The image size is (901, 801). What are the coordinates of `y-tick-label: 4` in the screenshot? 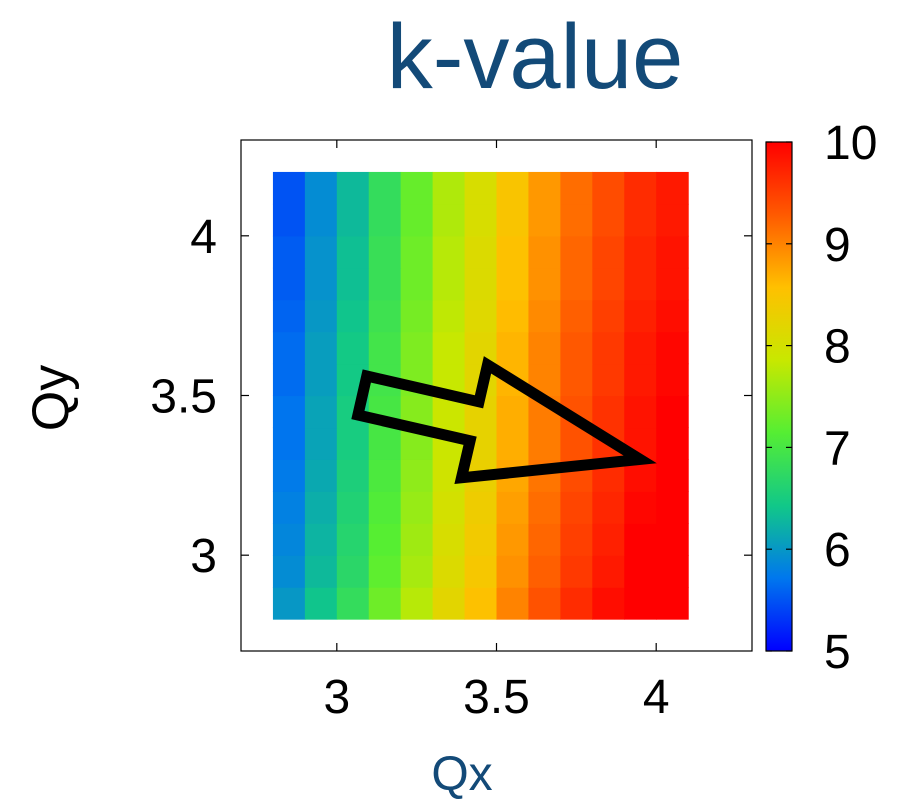 It's located at (203, 237).